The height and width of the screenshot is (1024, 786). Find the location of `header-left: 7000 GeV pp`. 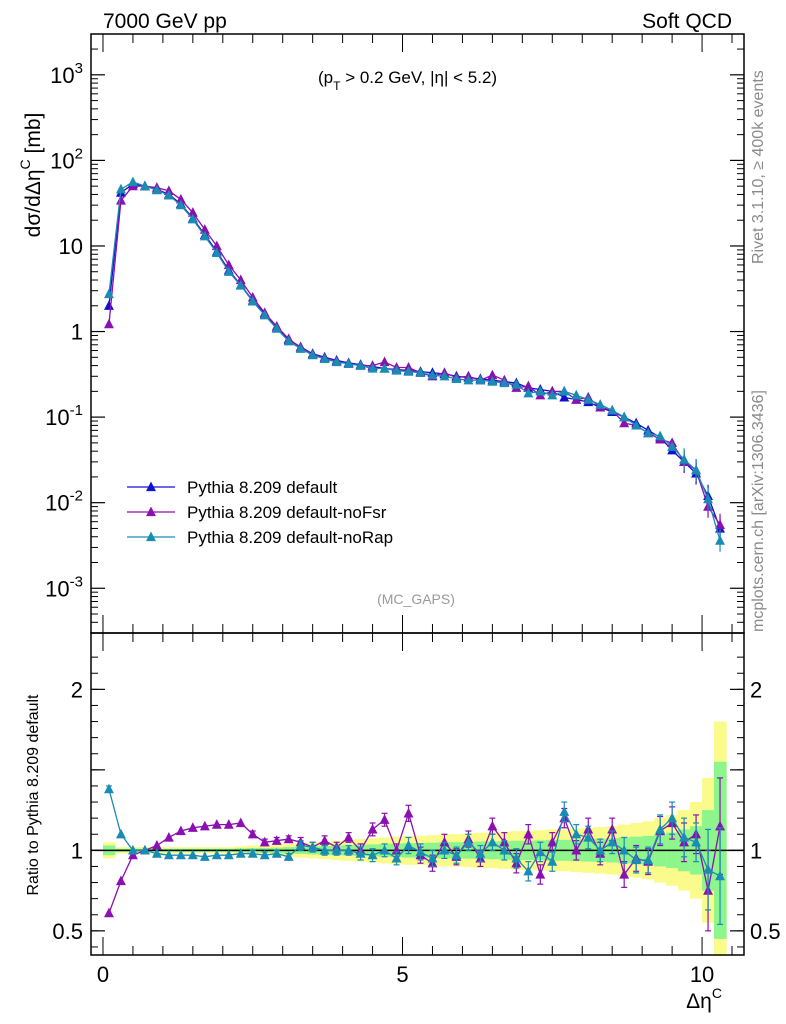

header-left: 7000 GeV pp is located at coordinates (165, 21).